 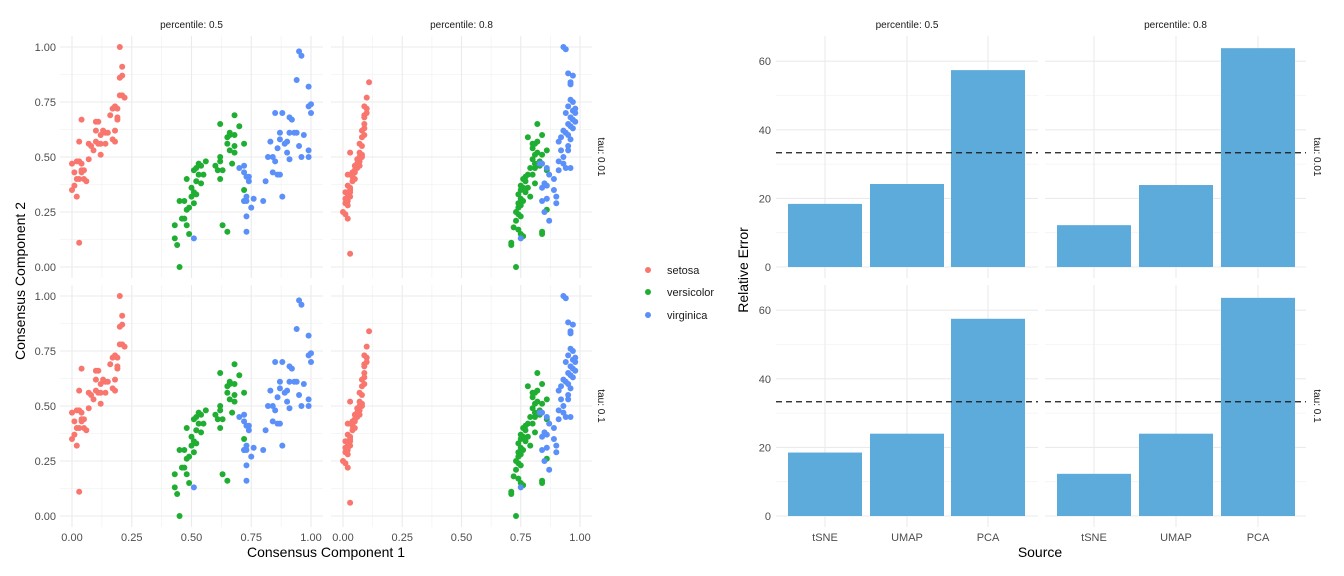 I want to click on legend-label-virginica: virginica, so click(x=687, y=316).